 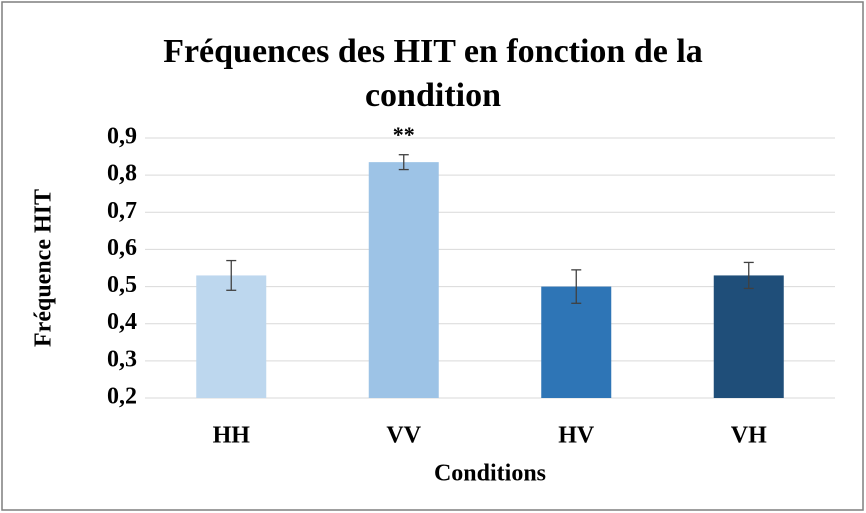 What do you see at coordinates (490, 474) in the screenshot?
I see `x-axis-label: Conditions` at bounding box center [490, 474].